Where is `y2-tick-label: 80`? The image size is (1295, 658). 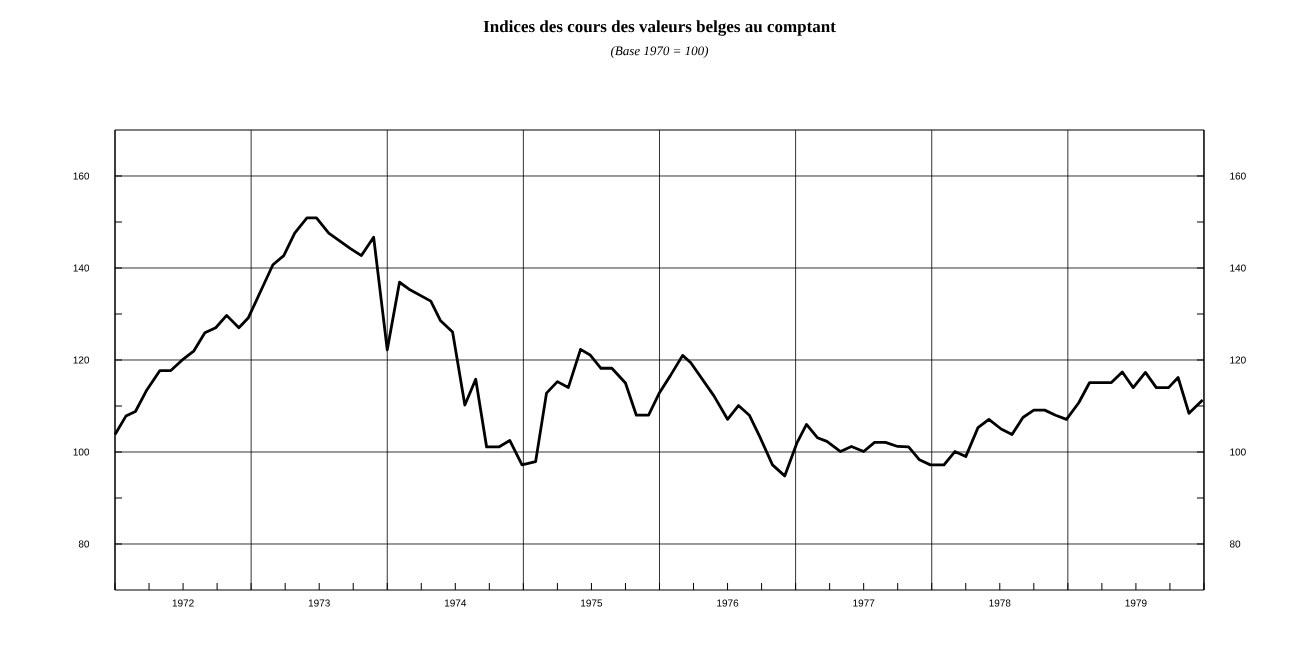 y2-tick-label: 80 is located at coordinates (1235, 544).